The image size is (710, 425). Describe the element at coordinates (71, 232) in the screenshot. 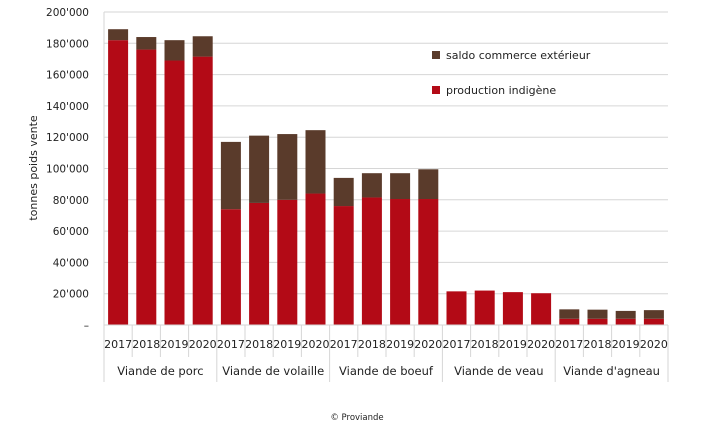

I see `y-tick-label: 60'000` at that location.